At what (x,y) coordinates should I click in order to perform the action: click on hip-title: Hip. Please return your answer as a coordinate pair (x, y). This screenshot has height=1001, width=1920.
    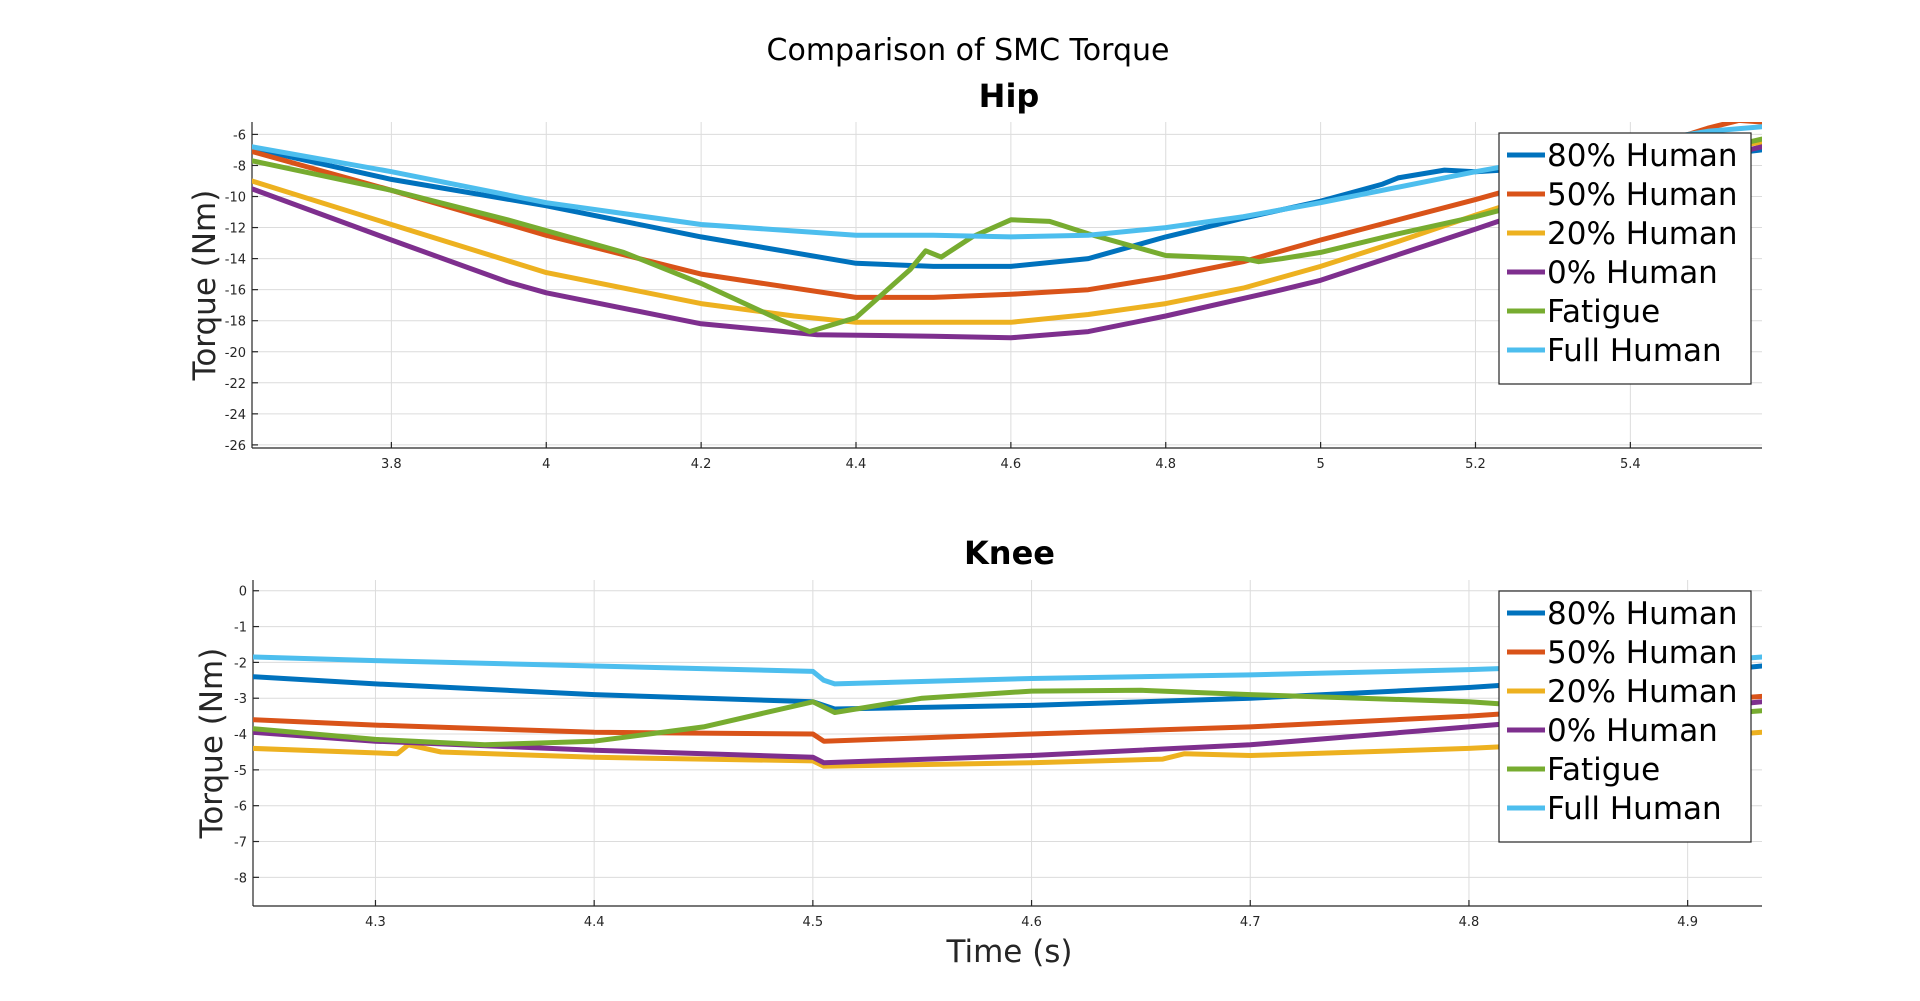
    Looking at the image, I should click on (1009, 96).